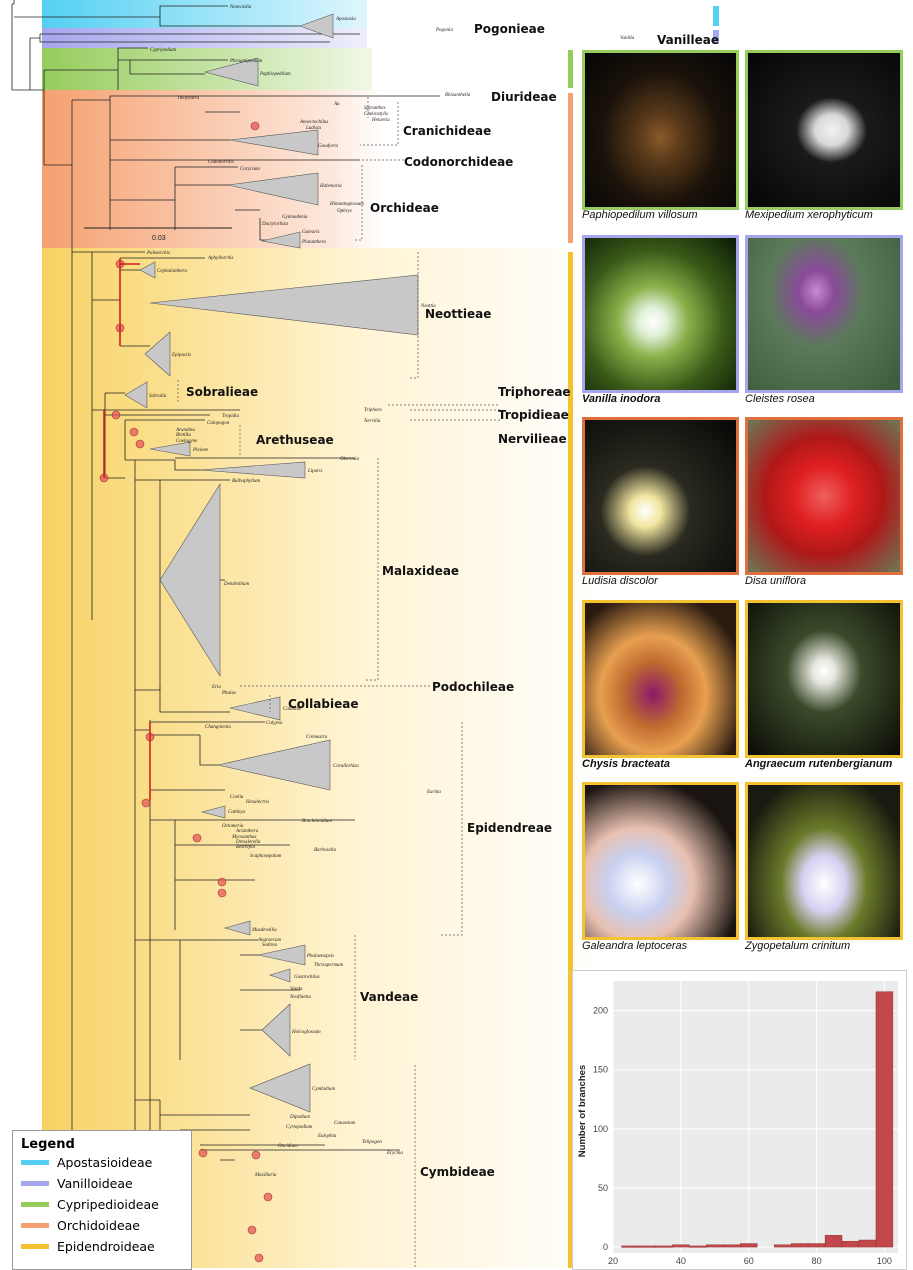 Image resolution: width=913 pixels, height=1270 pixels. Describe the element at coordinates (428, 306) in the screenshot. I see `tip-label: Neottia` at that location.